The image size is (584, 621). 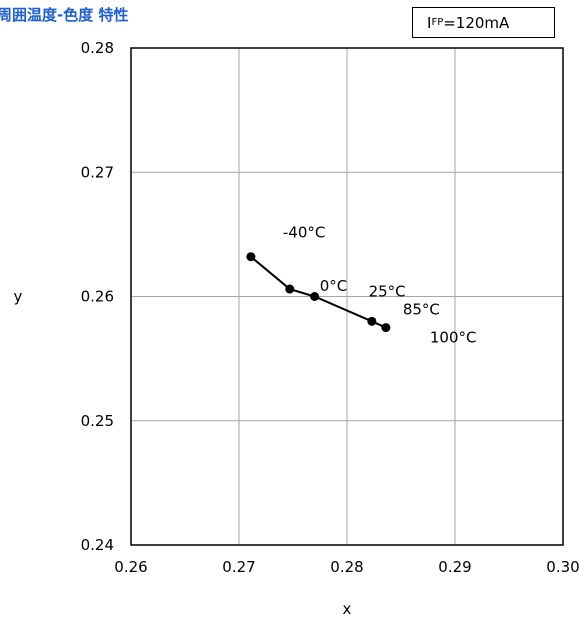 What do you see at coordinates (334, 286) in the screenshot?
I see `data-label: 0°C` at bounding box center [334, 286].